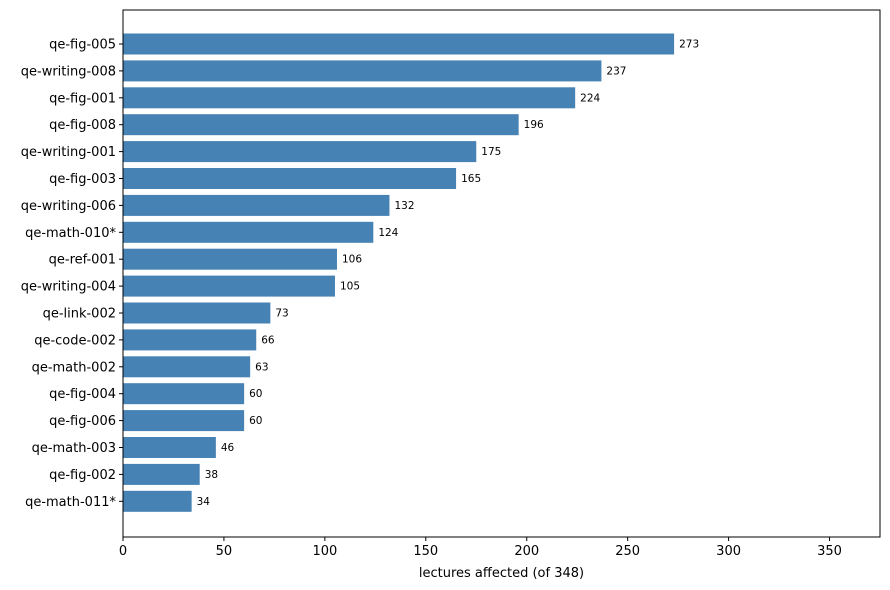 The width and height of the screenshot is (890, 590). What do you see at coordinates (261, 367) in the screenshot?
I see `value-label: 63` at bounding box center [261, 367].